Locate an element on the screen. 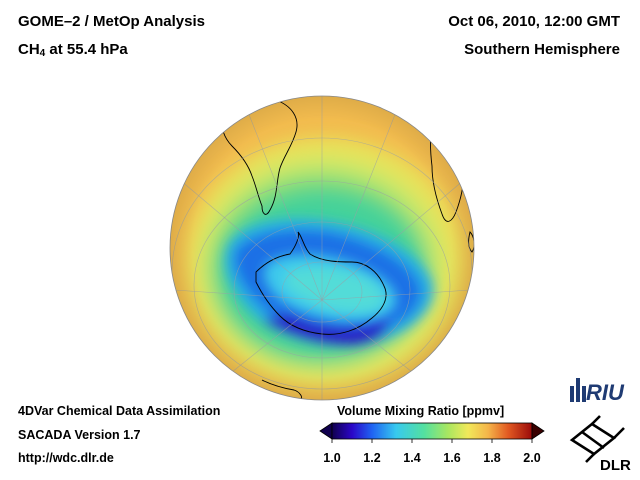 The image size is (640, 480). dlr-logo-mark is located at coordinates (597, 439).